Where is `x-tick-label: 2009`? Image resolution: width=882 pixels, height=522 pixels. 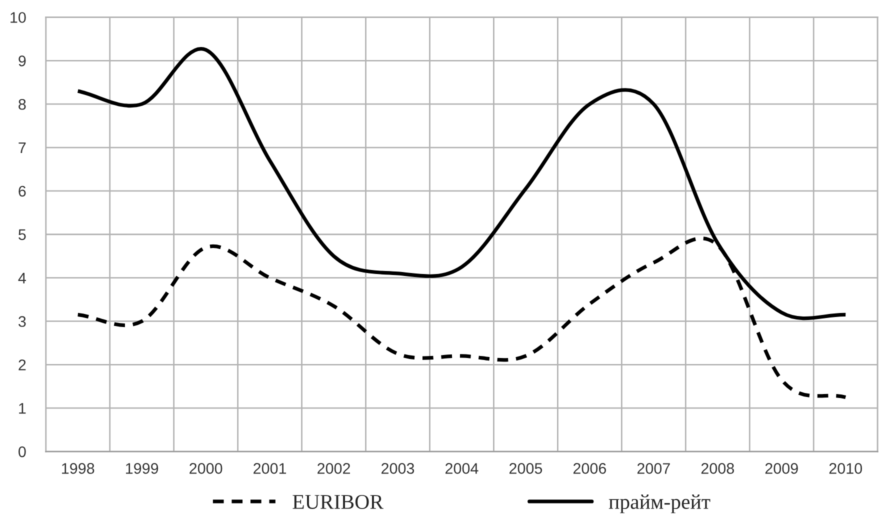 x-tick-label: 2009 is located at coordinates (781, 468).